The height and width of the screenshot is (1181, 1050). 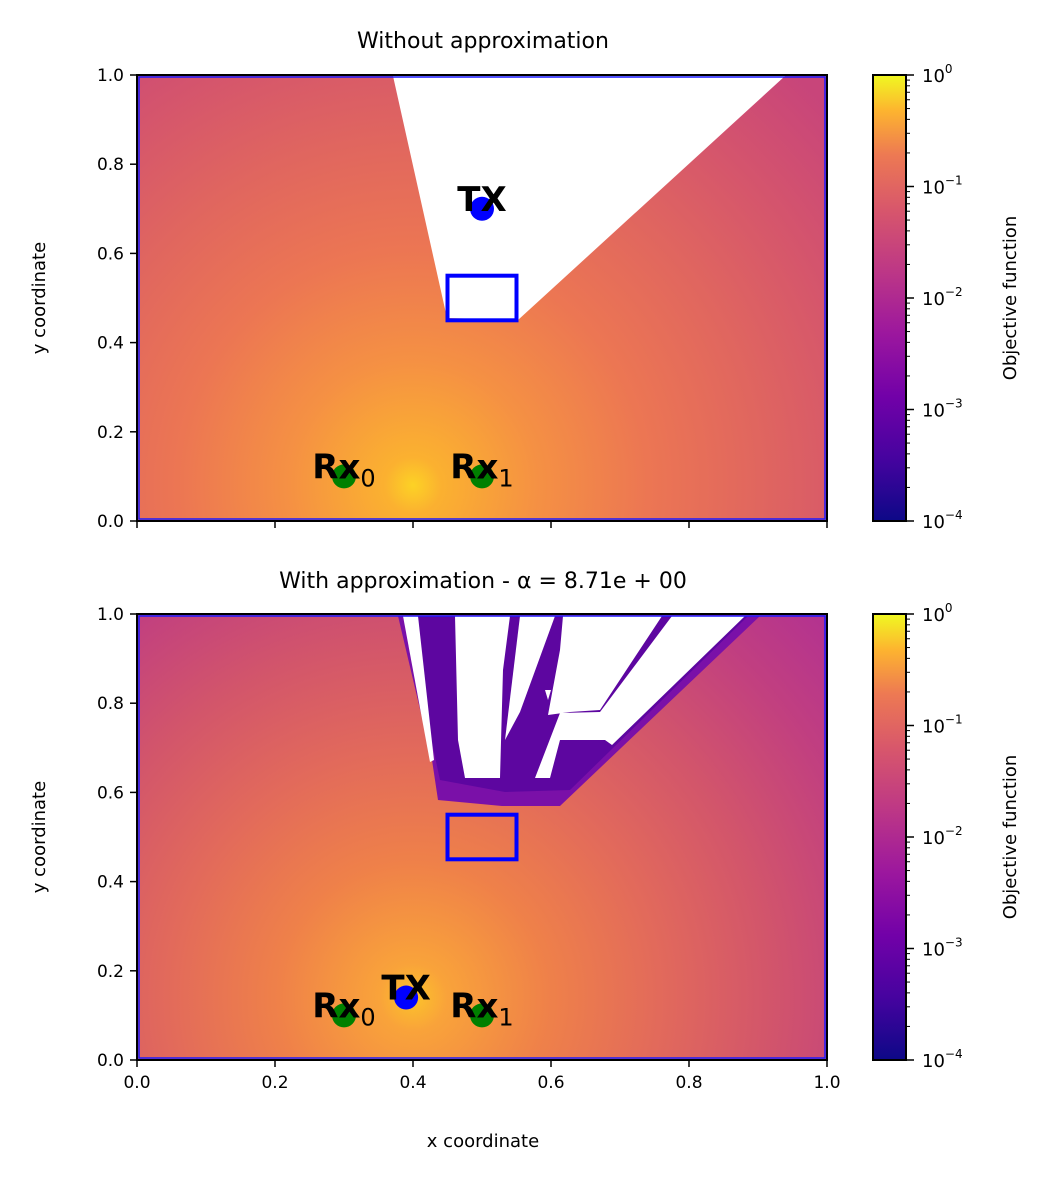 I want to click on x-tick-label: 0.2, so click(x=274, y=1083).